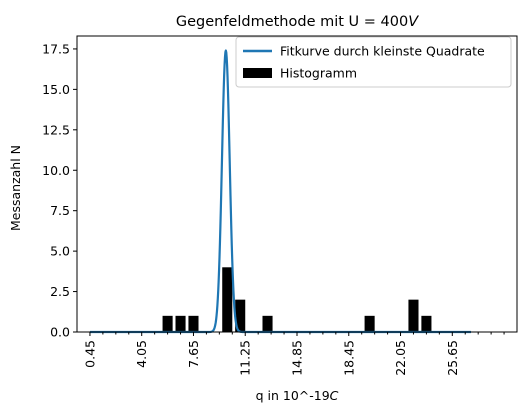  Describe the element at coordinates (297, 395) in the screenshot. I see `x-axis-label: q in 10^-19C` at that location.